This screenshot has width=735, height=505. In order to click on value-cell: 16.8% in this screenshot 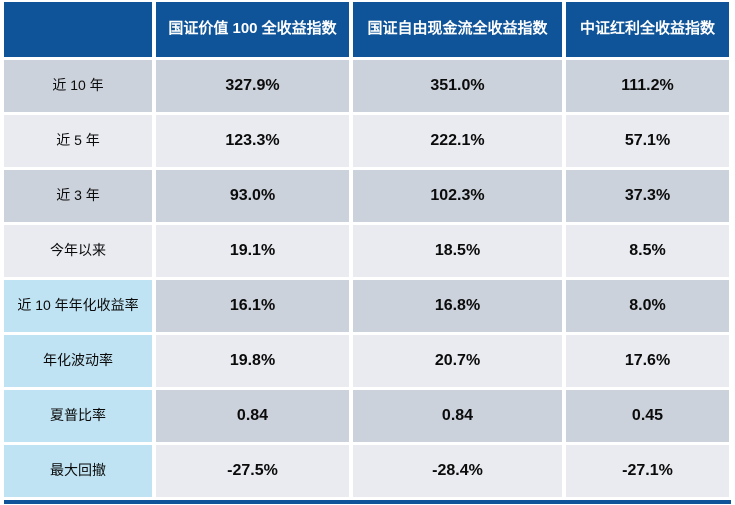, I will do `click(457, 306)`.